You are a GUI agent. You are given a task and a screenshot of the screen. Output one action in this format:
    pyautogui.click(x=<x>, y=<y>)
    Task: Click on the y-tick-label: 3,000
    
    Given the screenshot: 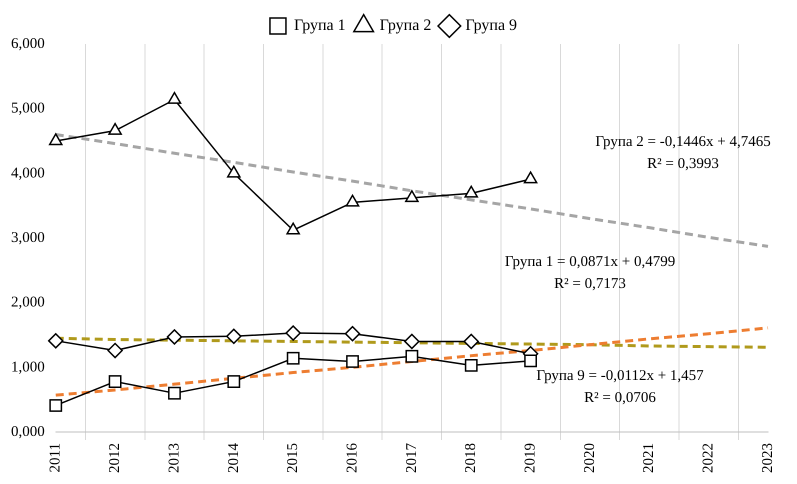 What is the action you would take?
    pyautogui.click(x=28, y=238)
    